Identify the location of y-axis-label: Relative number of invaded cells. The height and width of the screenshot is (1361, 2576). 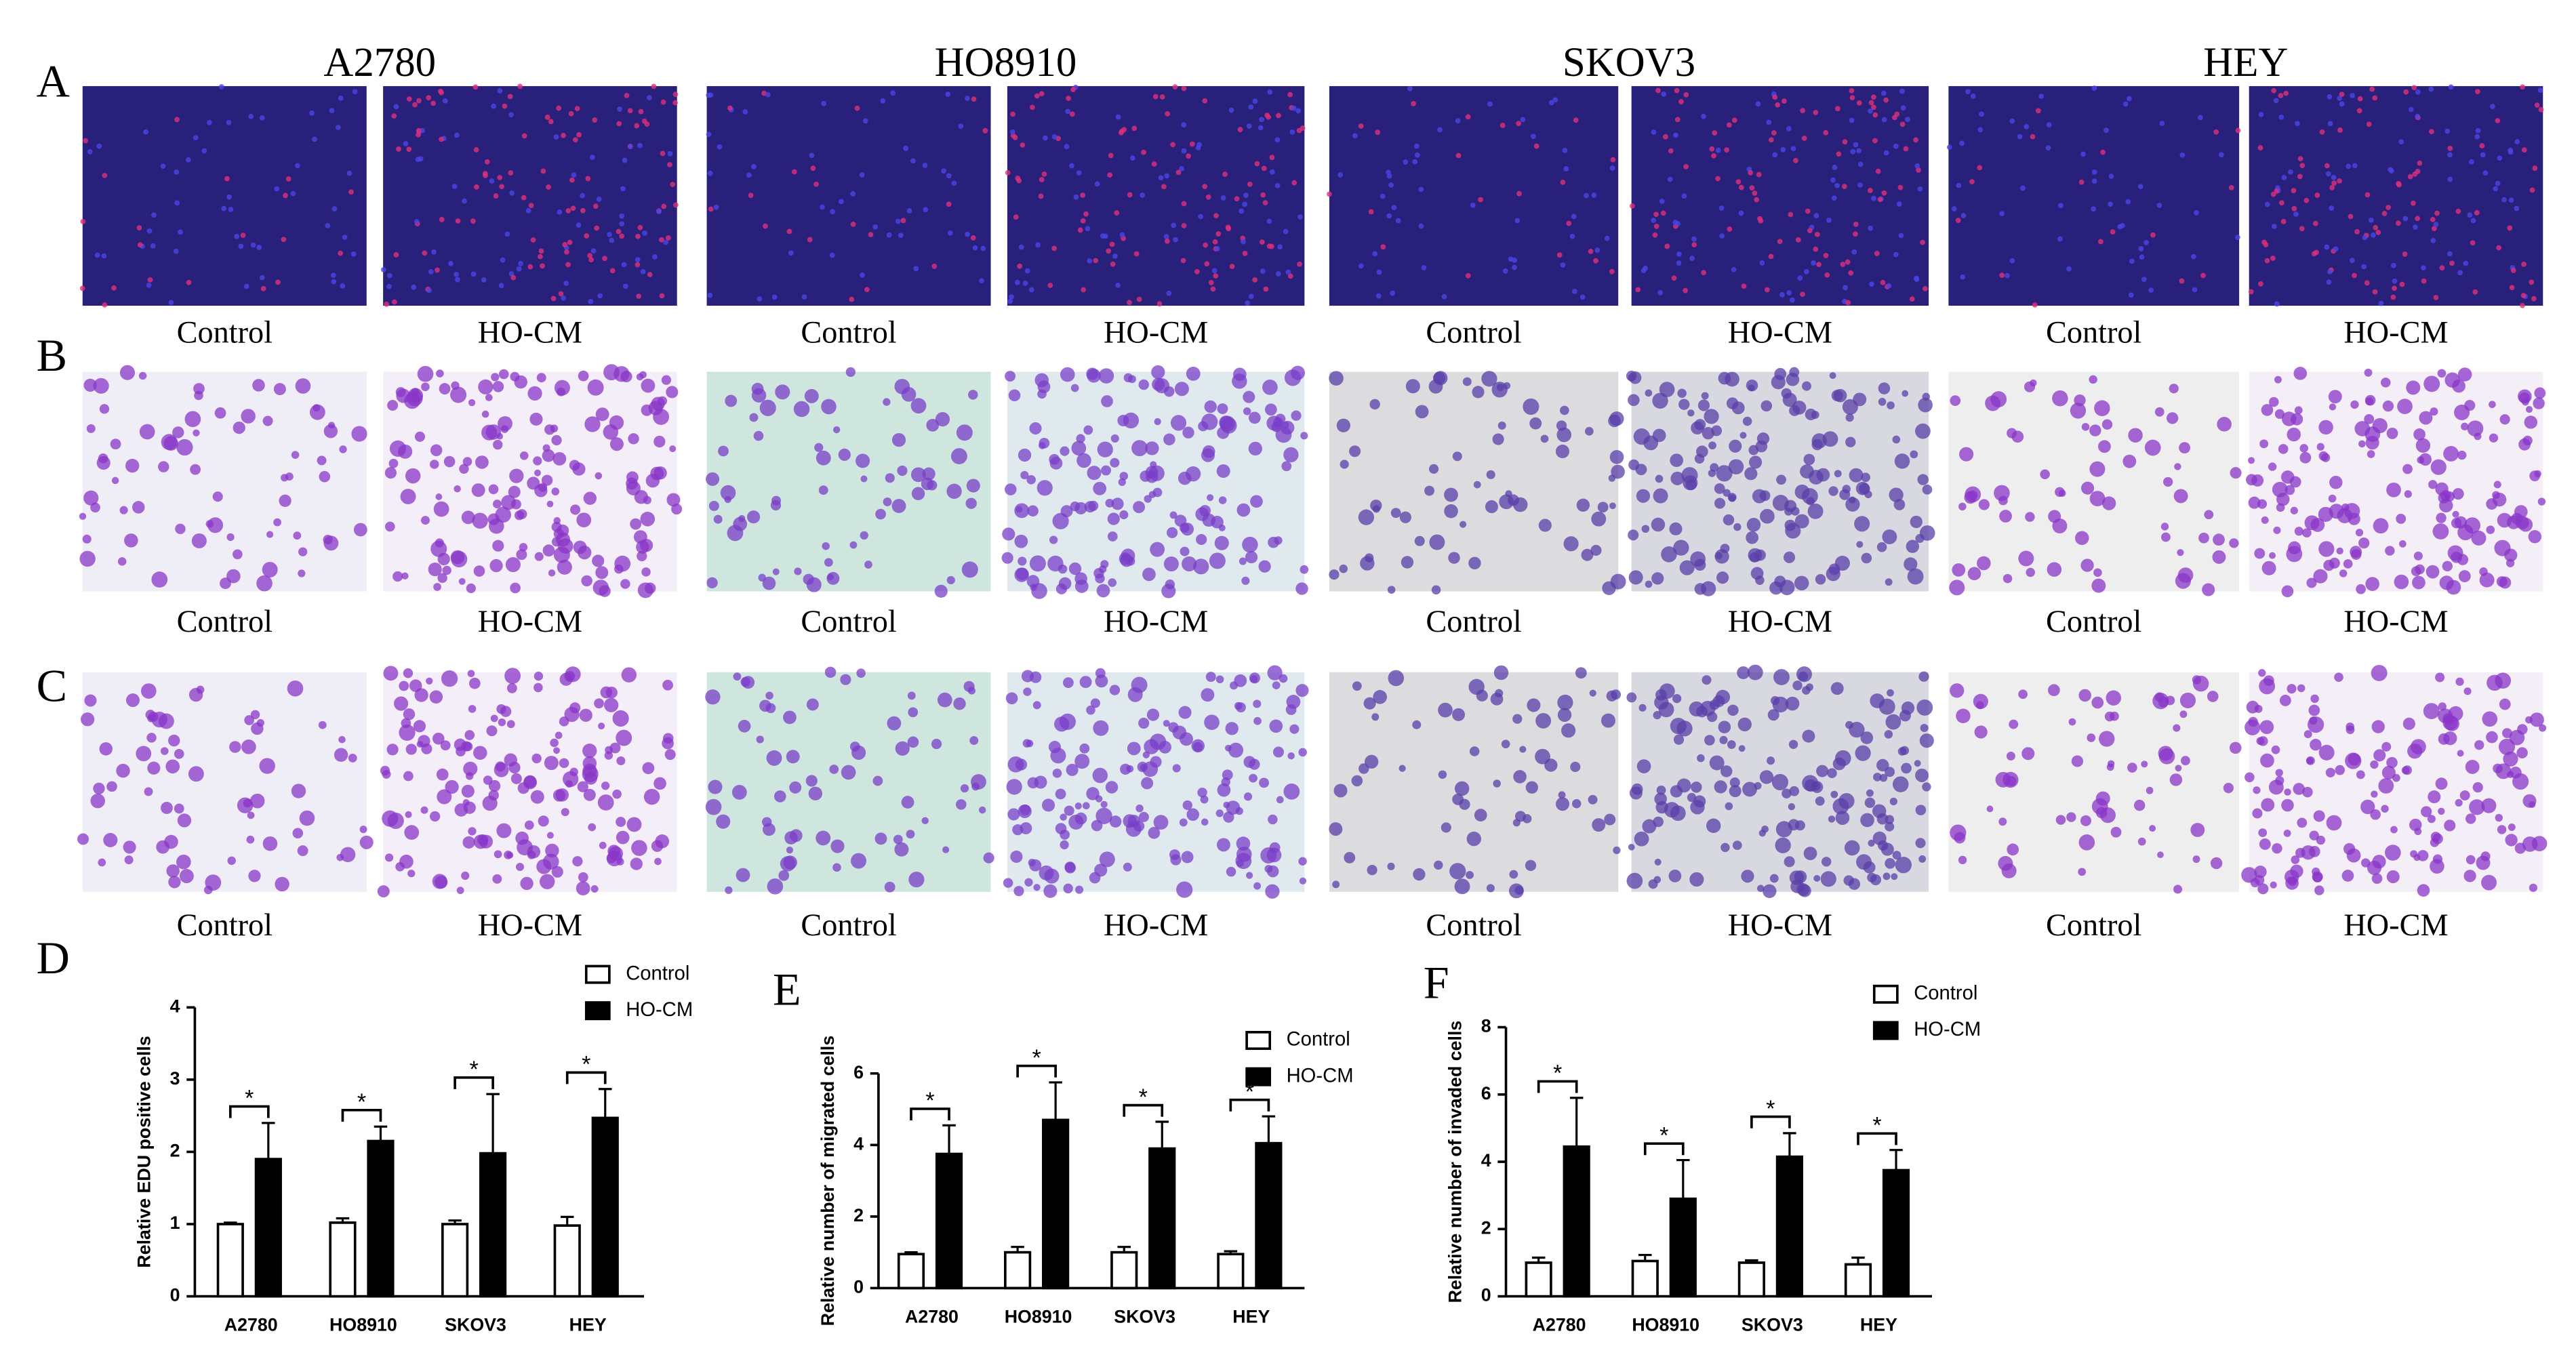
(1455, 1162).